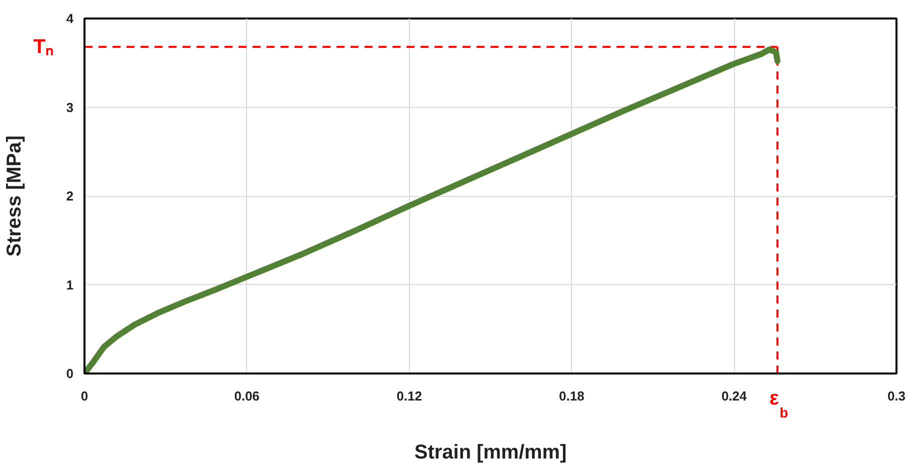 The image size is (910, 466). What do you see at coordinates (896, 396) in the screenshot?
I see `x-tick-label: 0.3` at bounding box center [896, 396].